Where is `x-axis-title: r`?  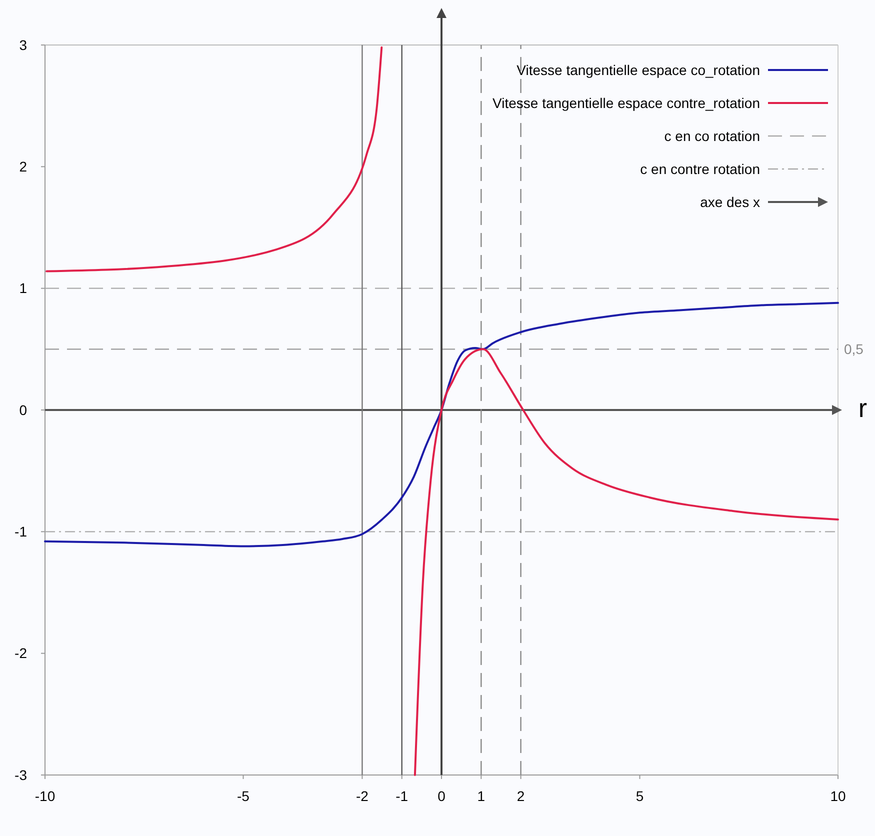
x-axis-title: r is located at coordinates (863, 408).